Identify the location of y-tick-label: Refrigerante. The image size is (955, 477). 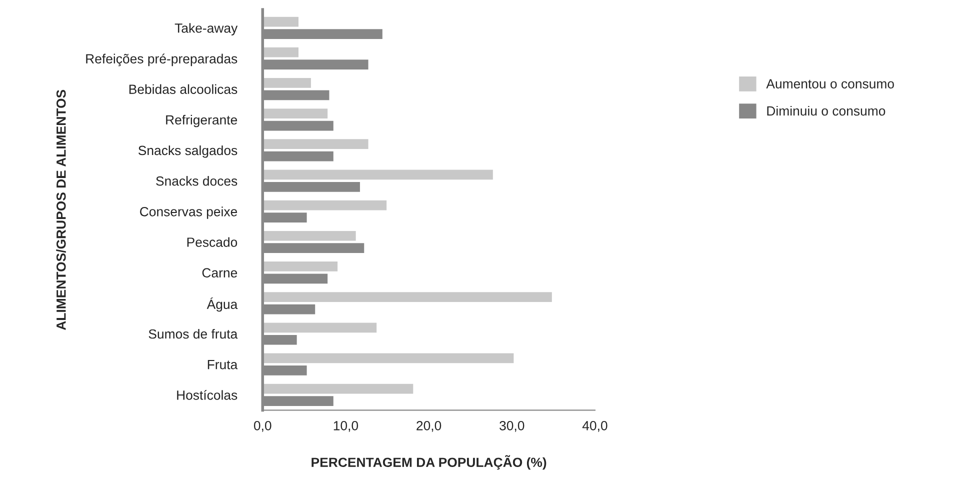
(202, 121).